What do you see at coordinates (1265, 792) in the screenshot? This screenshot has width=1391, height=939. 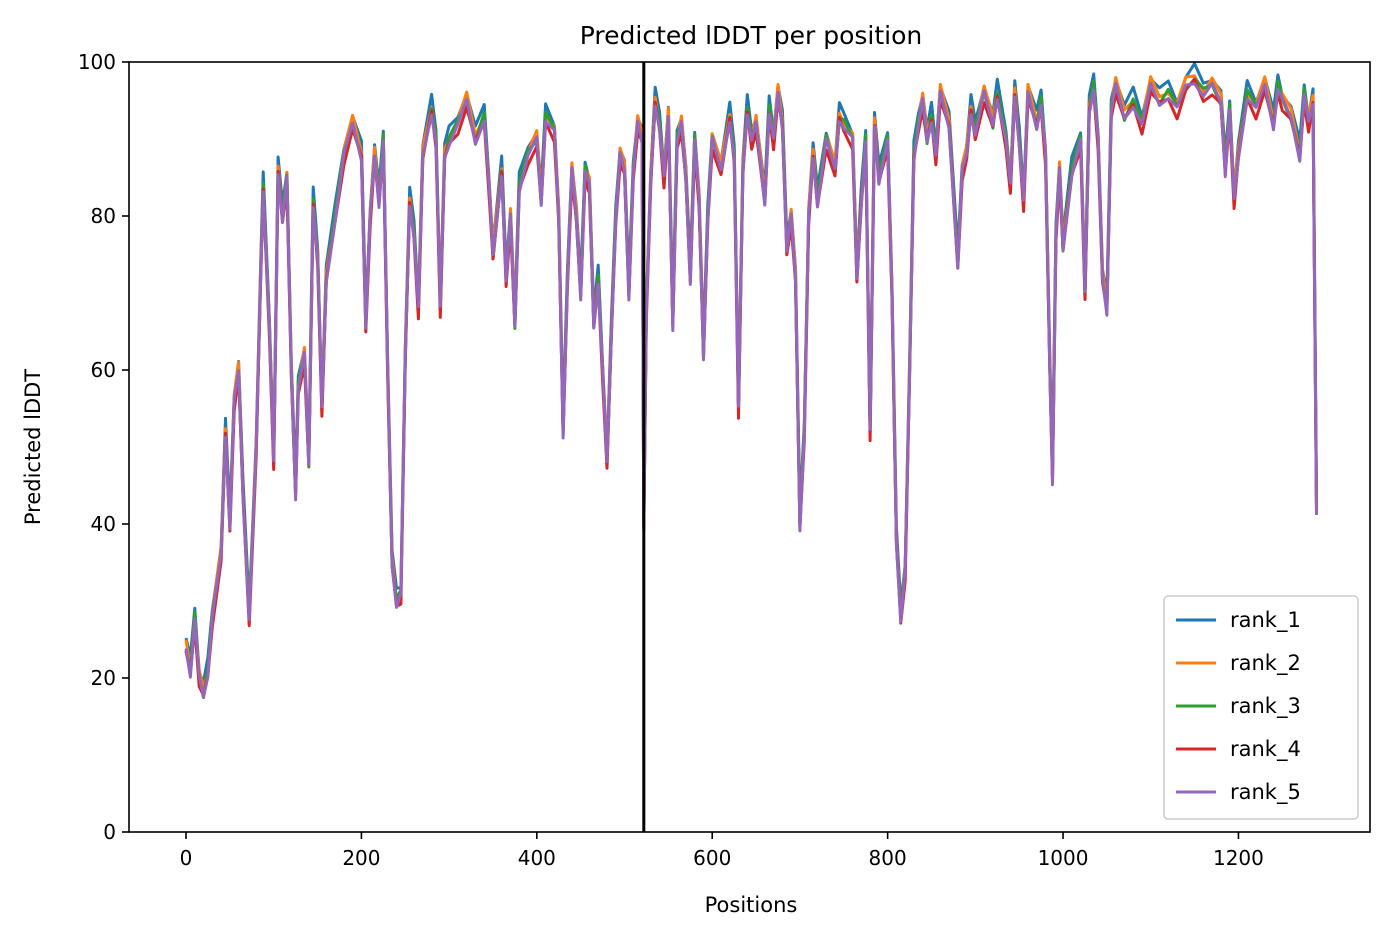 I see `legend-label-rank-5: rank_5` at bounding box center [1265, 792].